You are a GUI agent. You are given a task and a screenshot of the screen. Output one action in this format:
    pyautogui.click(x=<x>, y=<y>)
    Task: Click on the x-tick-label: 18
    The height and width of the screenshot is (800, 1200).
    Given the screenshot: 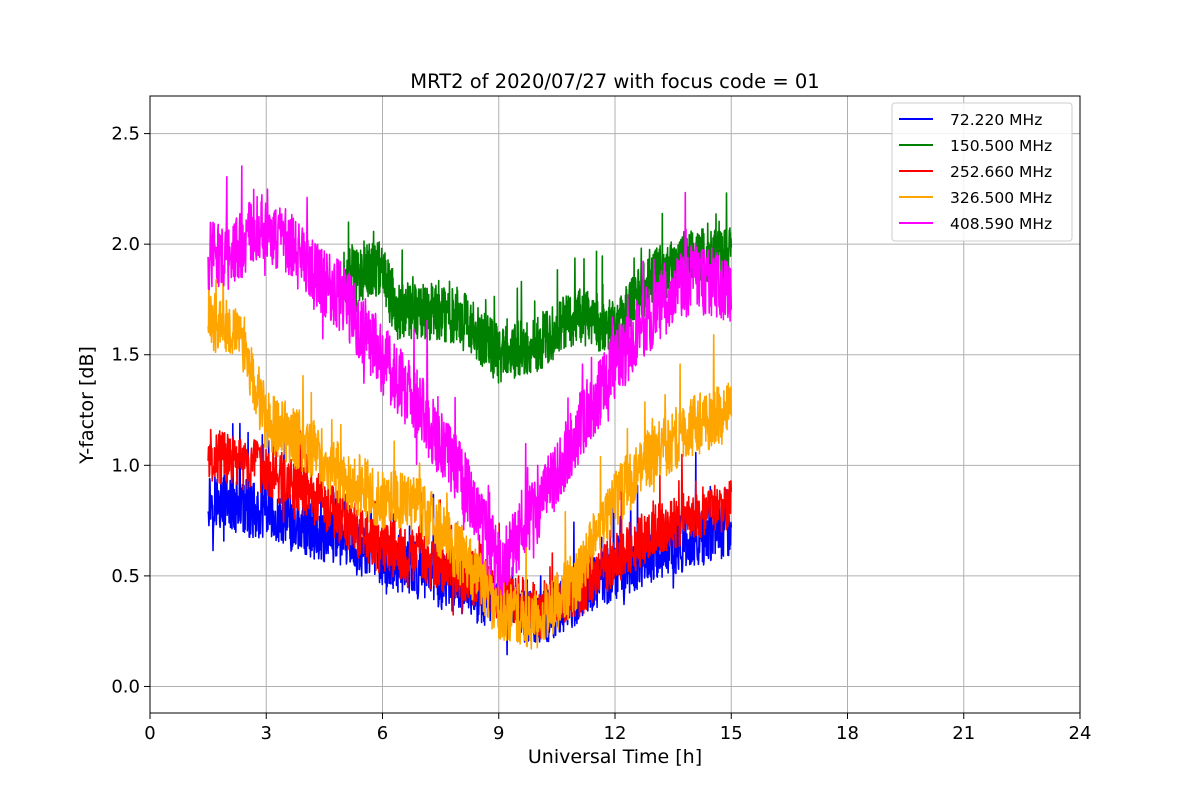 What is the action you would take?
    pyautogui.click(x=847, y=733)
    